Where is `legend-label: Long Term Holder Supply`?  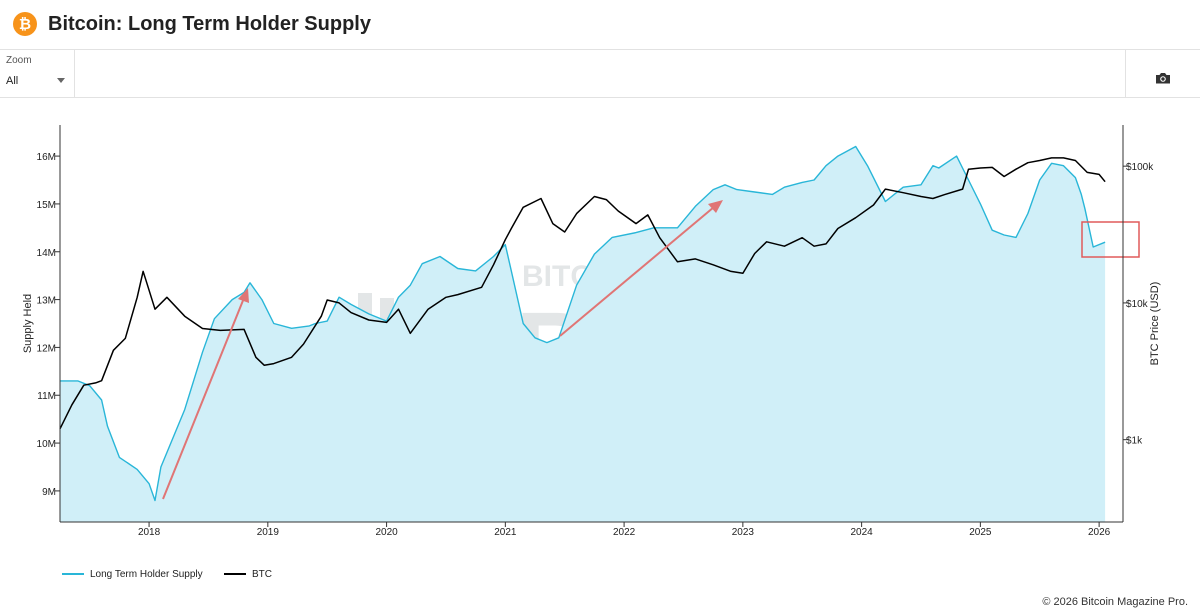 legend-label: Long Term Holder Supply is located at coordinates (146, 574).